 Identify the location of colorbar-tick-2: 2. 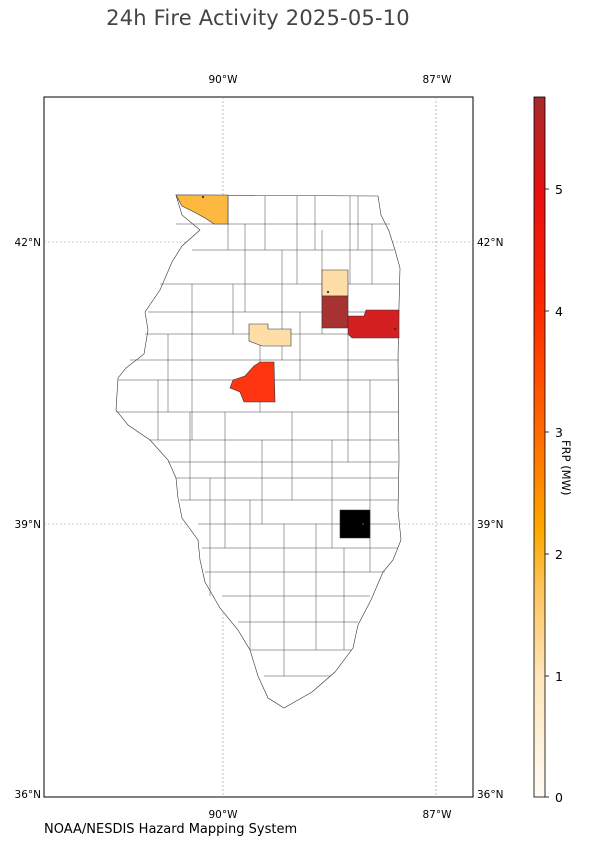
(559, 554).